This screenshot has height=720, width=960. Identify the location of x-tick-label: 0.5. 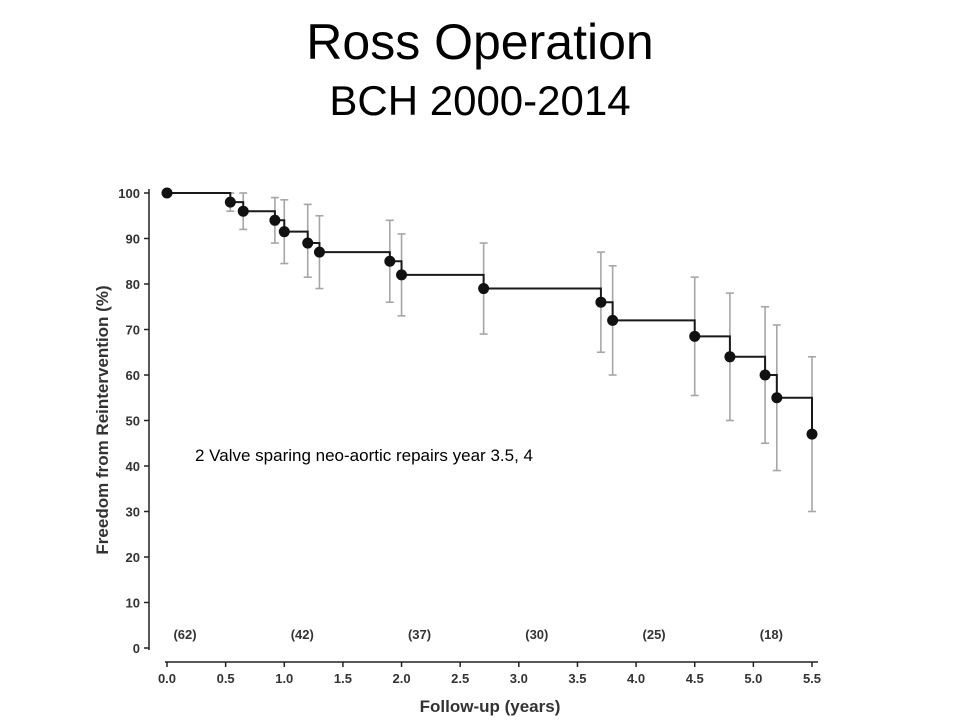
(226, 678).